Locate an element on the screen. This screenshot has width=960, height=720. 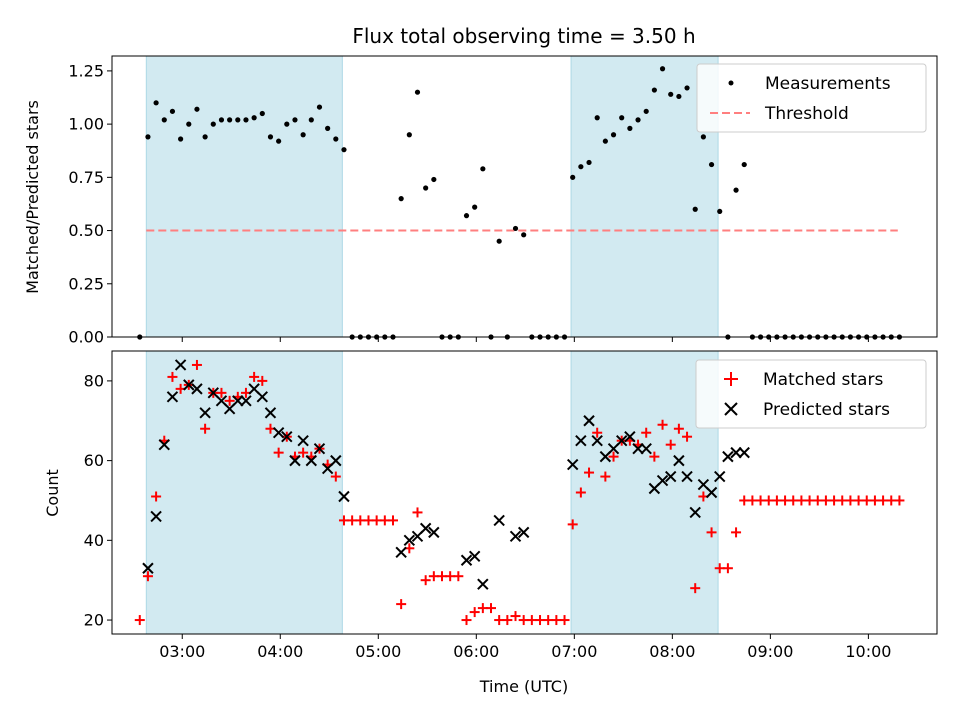
count-panel-legend: Matched stars Predicted stars is located at coordinates (811, 394).